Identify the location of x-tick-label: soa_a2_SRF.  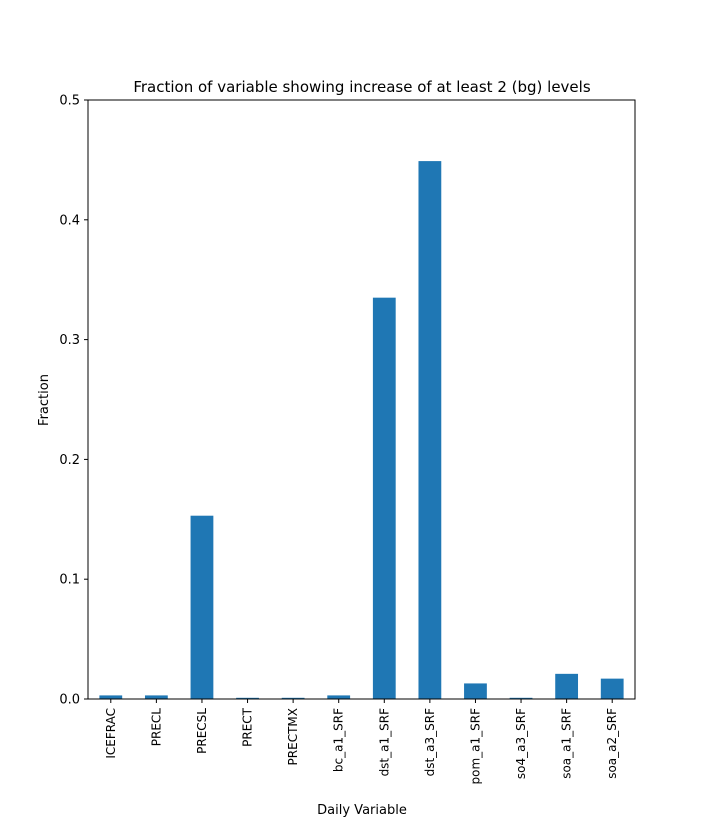
(612, 743).